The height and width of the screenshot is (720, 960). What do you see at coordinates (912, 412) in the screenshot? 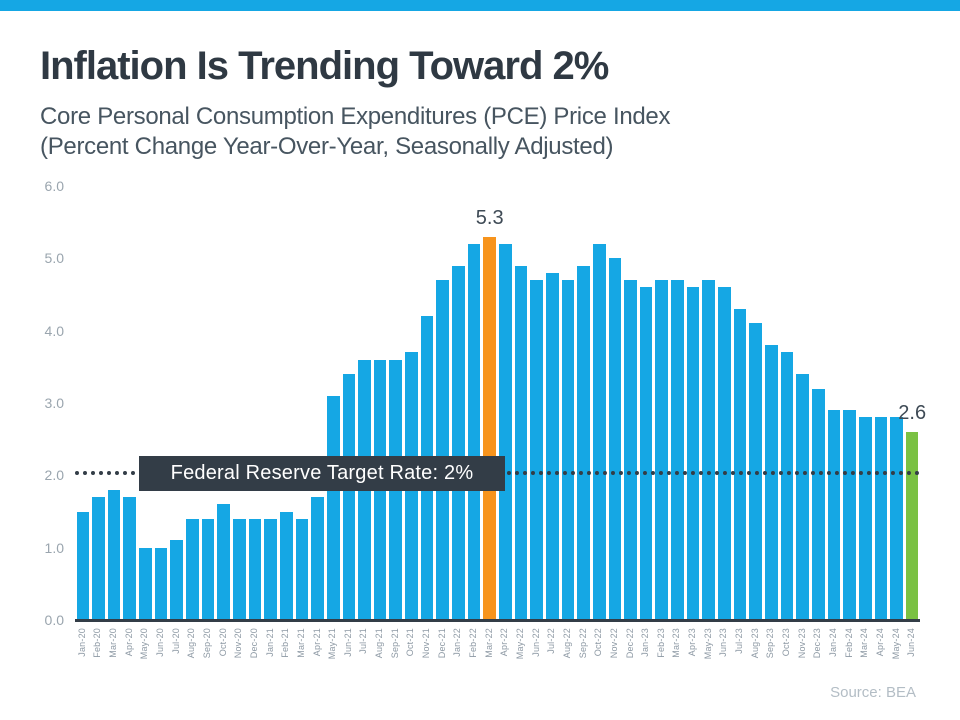
I see `bar-value-label: 2.6` at bounding box center [912, 412].